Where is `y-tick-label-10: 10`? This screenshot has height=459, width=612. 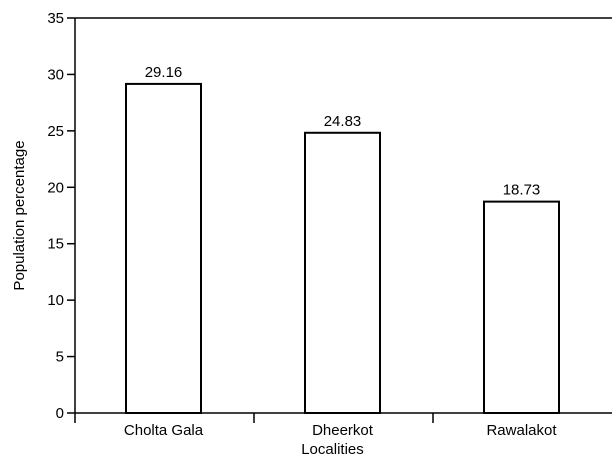
y-tick-label-10: 10 is located at coordinates (55, 300).